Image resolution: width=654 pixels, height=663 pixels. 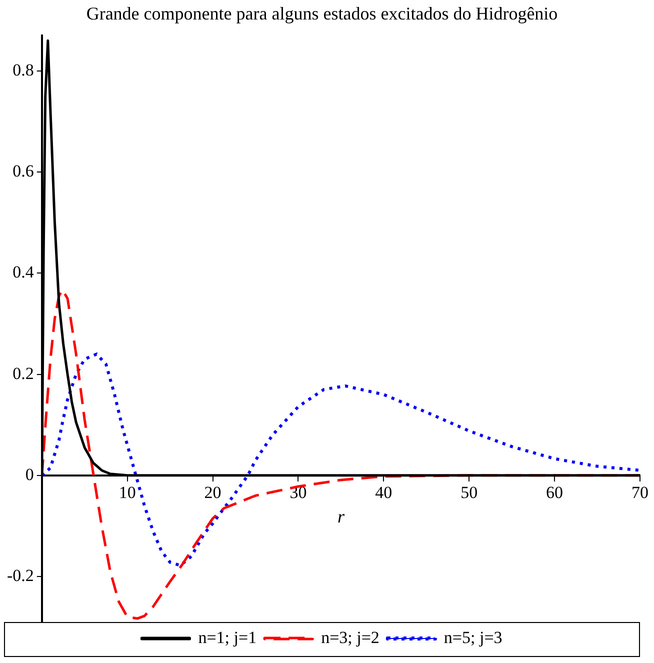 What do you see at coordinates (29, 474) in the screenshot?
I see `y-tick-label: 0` at bounding box center [29, 474].